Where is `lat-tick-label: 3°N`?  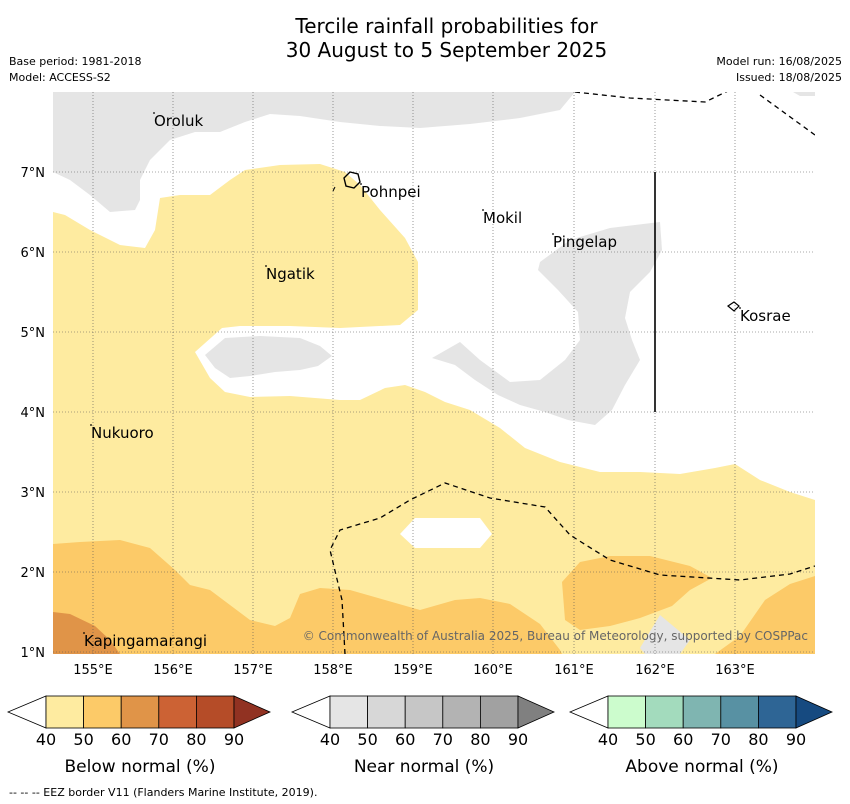 lat-tick-label: 3°N is located at coordinates (33, 493).